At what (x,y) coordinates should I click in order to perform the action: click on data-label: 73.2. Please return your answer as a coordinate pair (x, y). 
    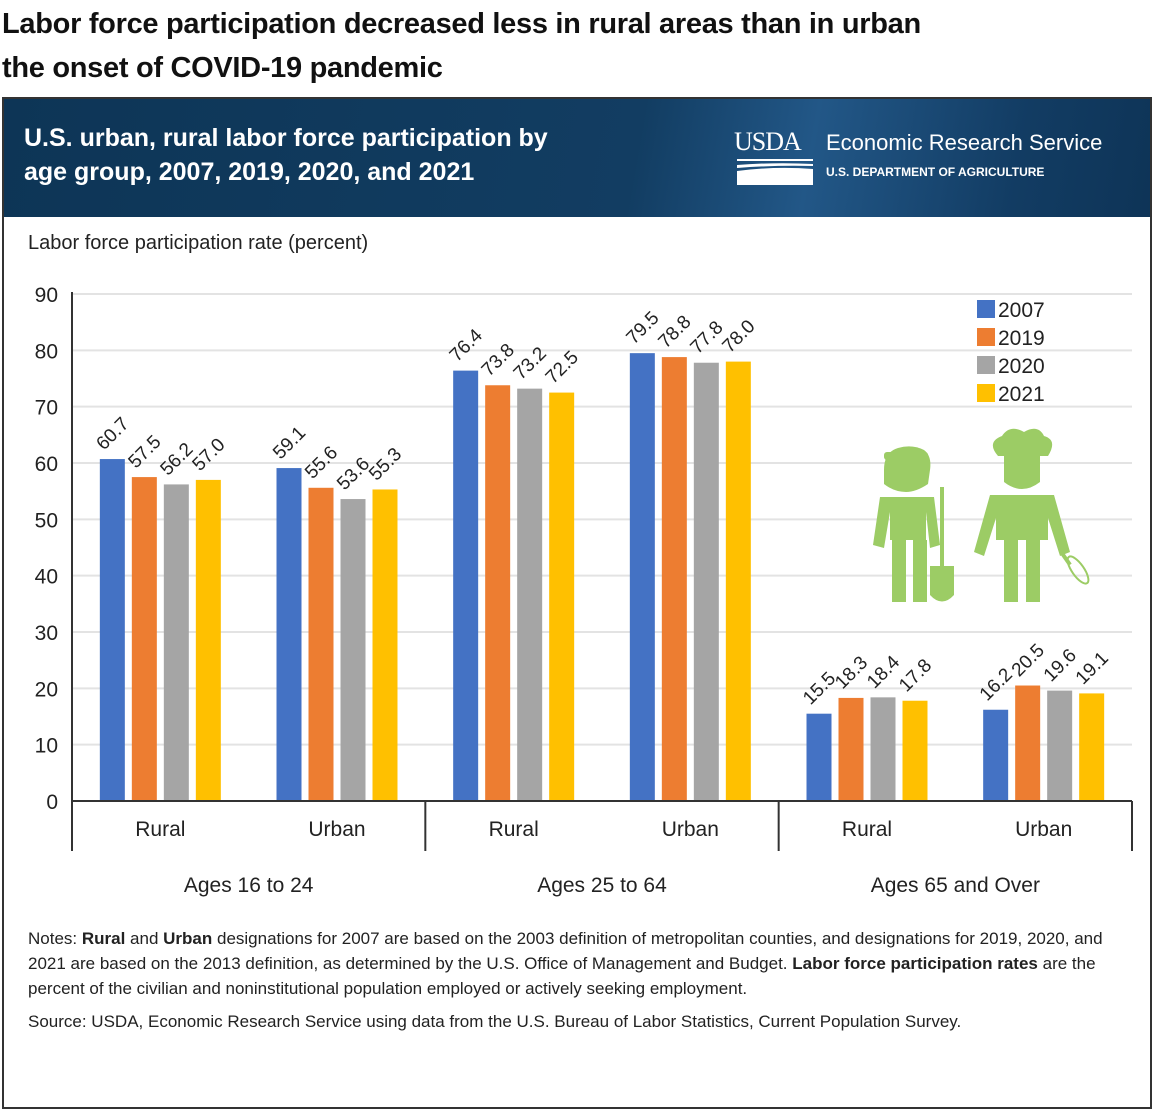
    Looking at the image, I should click on (530, 363).